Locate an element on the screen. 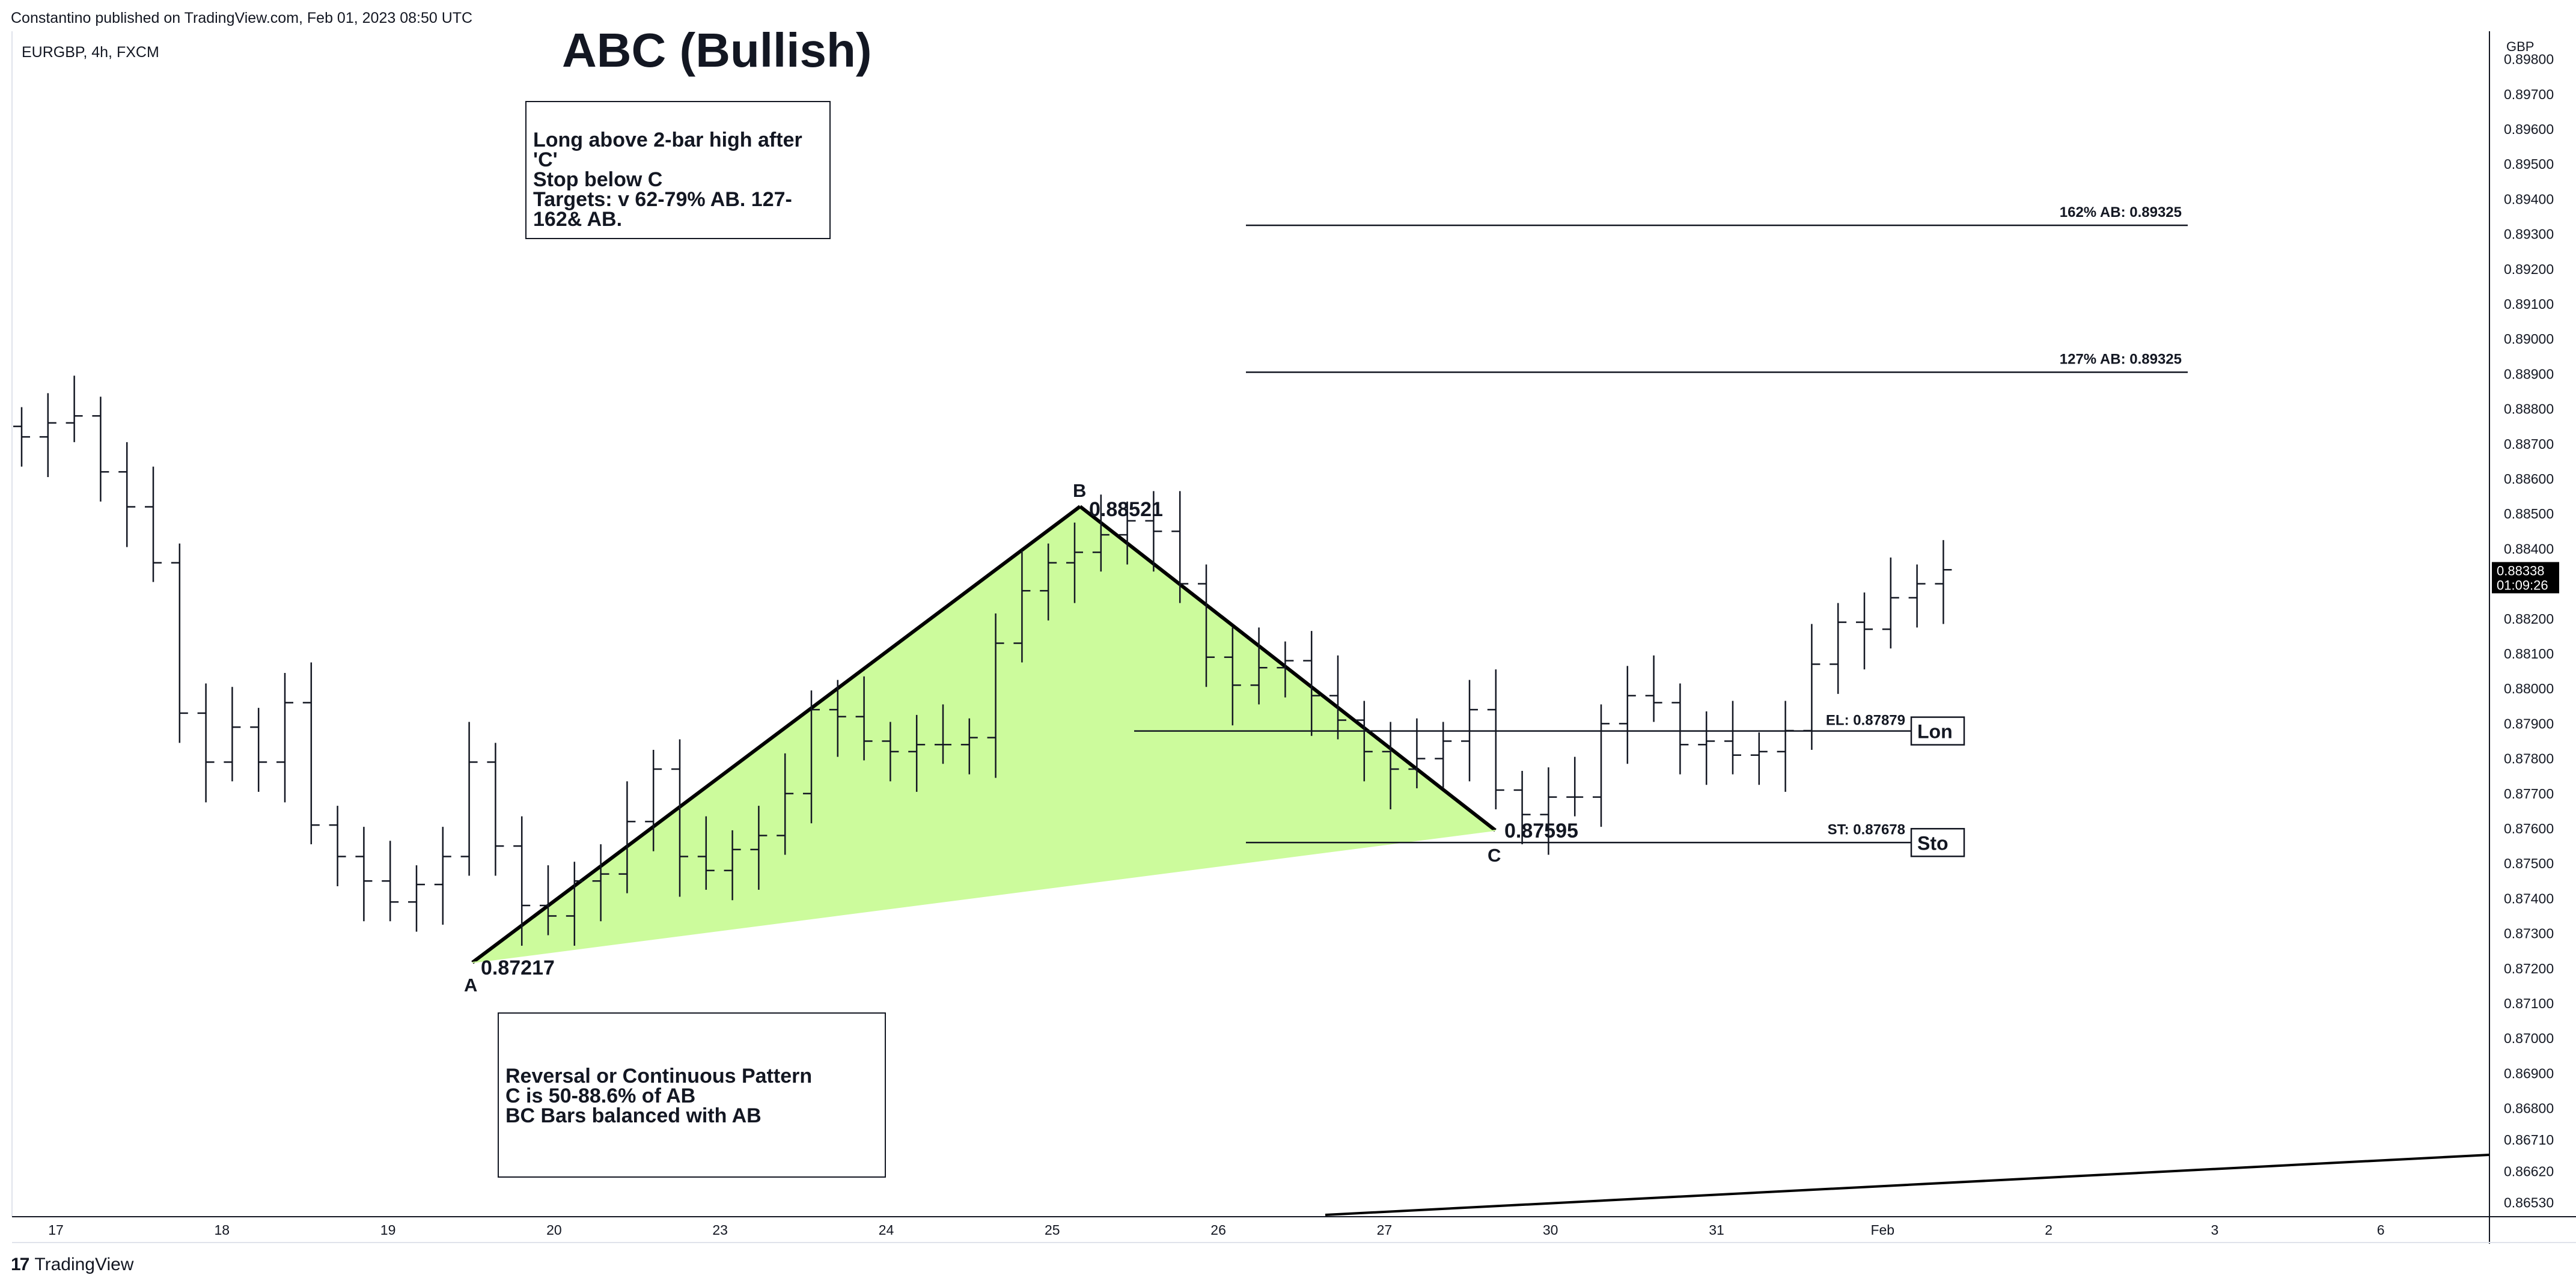 This screenshot has width=2576, height=1287. y-tick-label: 0.89500 is located at coordinates (2529, 164).